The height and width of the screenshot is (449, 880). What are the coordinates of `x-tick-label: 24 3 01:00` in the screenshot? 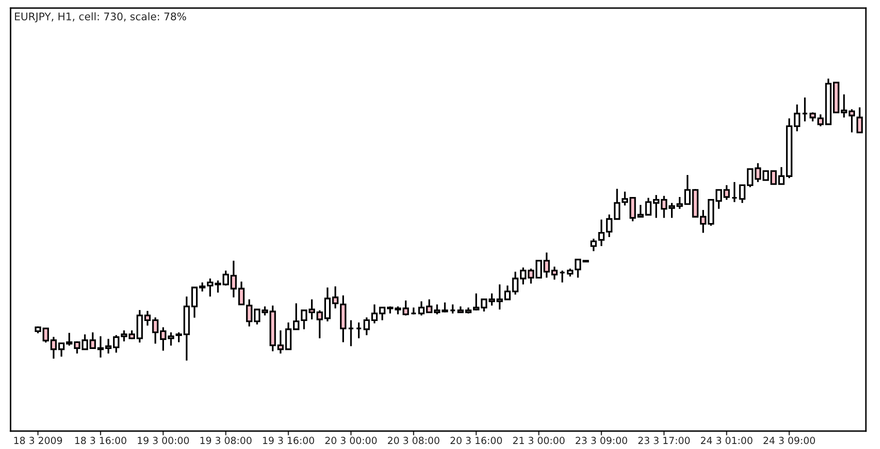 It's located at (726, 440).